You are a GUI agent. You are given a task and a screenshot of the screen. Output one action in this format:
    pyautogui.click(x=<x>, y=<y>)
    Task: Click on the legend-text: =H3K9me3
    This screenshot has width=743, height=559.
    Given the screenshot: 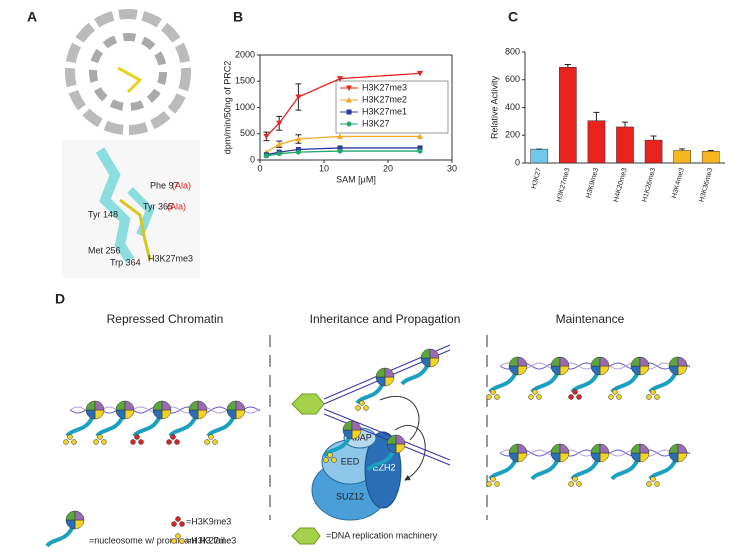 What is the action you would take?
    pyautogui.click(x=208, y=521)
    